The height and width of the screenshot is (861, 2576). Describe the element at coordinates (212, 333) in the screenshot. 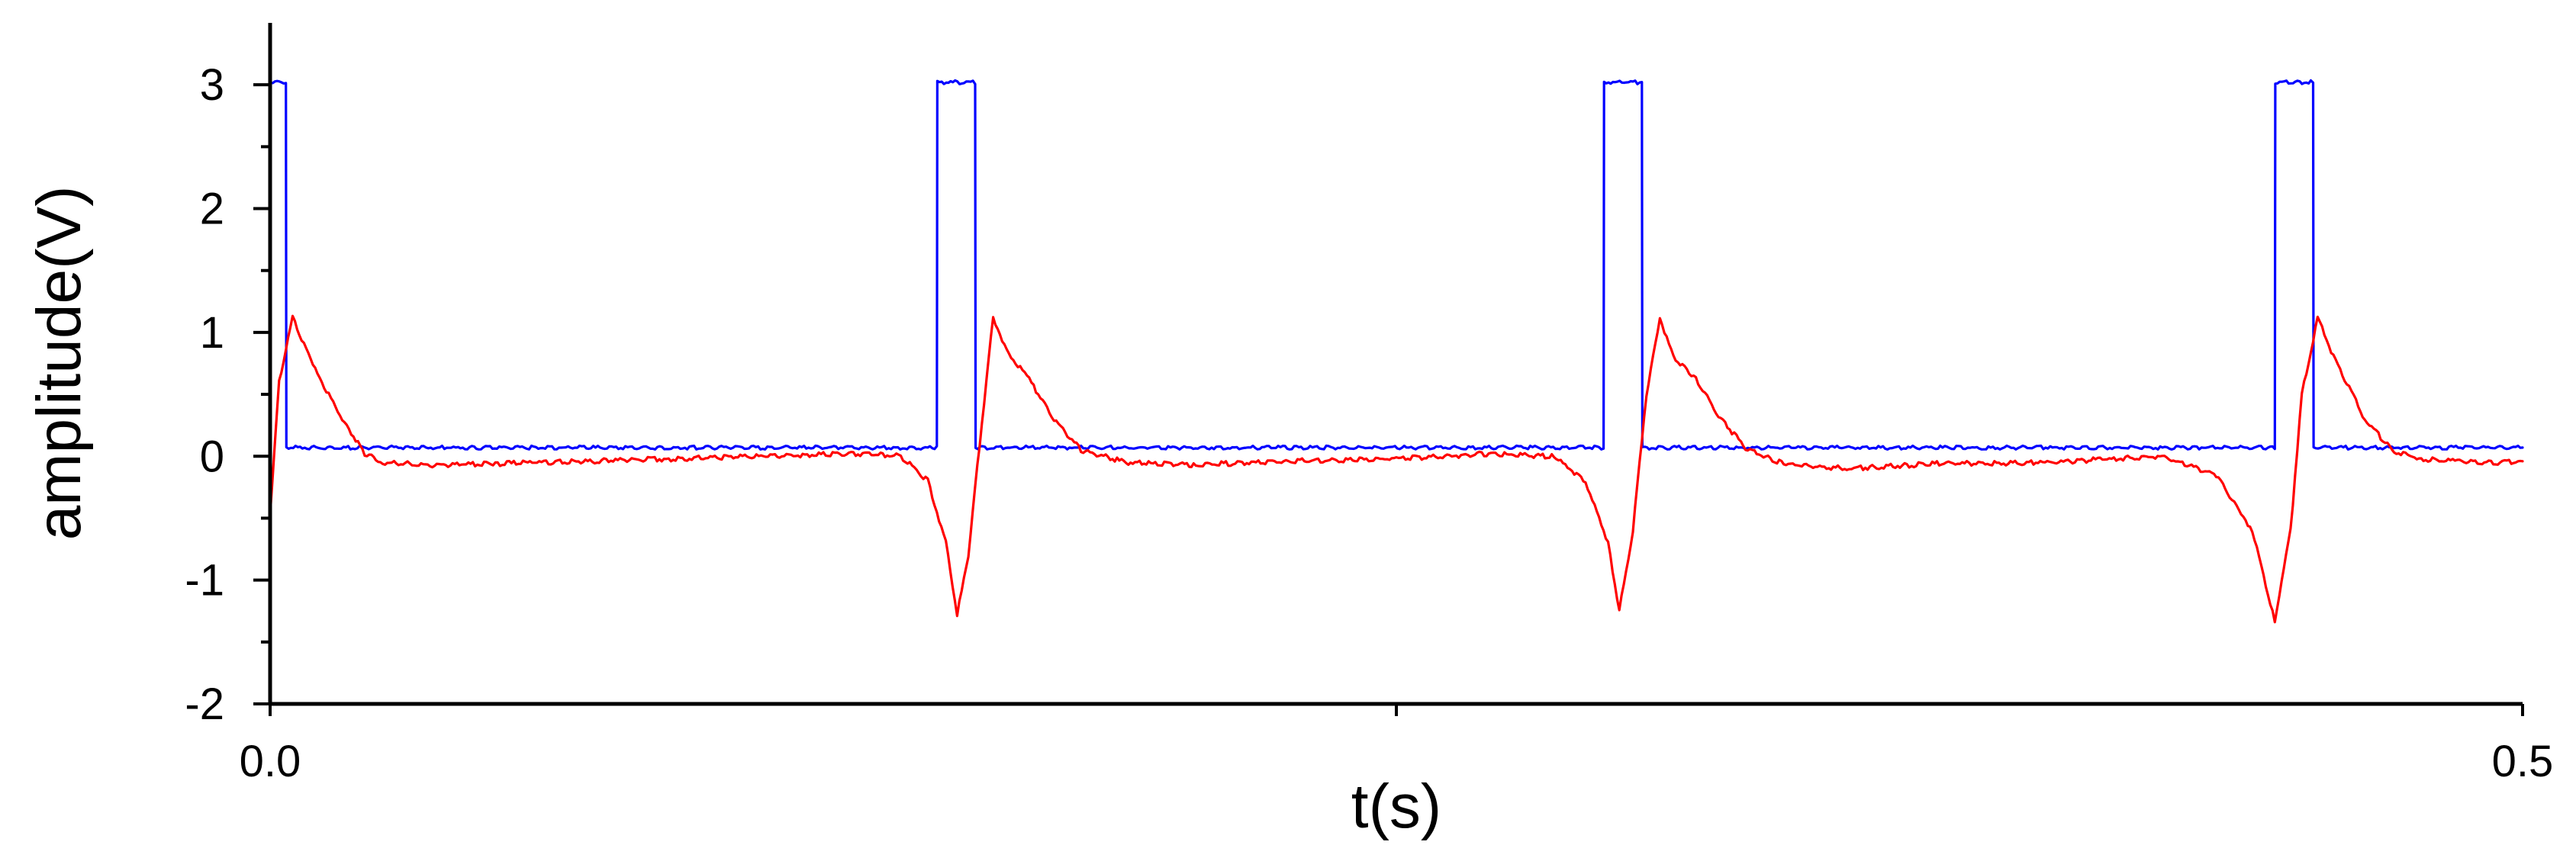

I see `y-tick-label: 1` at that location.